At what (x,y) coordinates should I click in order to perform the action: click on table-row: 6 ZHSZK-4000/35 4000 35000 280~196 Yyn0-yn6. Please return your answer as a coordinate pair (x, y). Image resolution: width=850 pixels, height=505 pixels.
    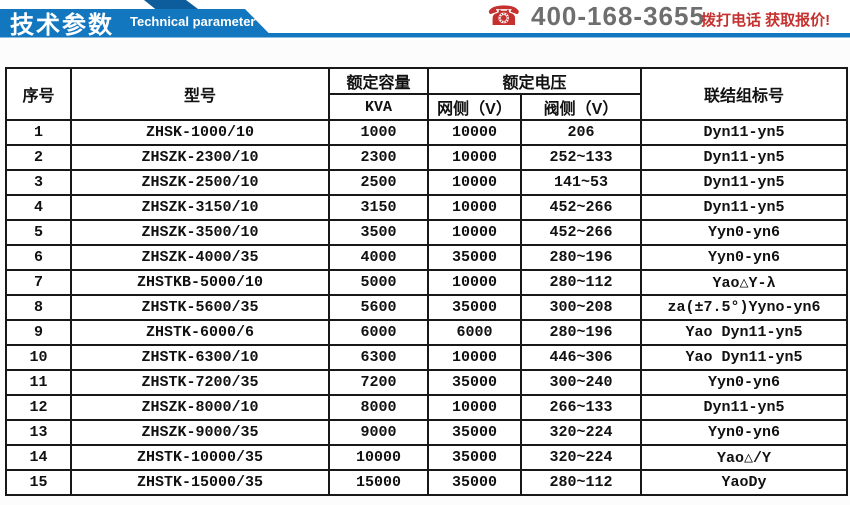
    Looking at the image, I should click on (427, 257).